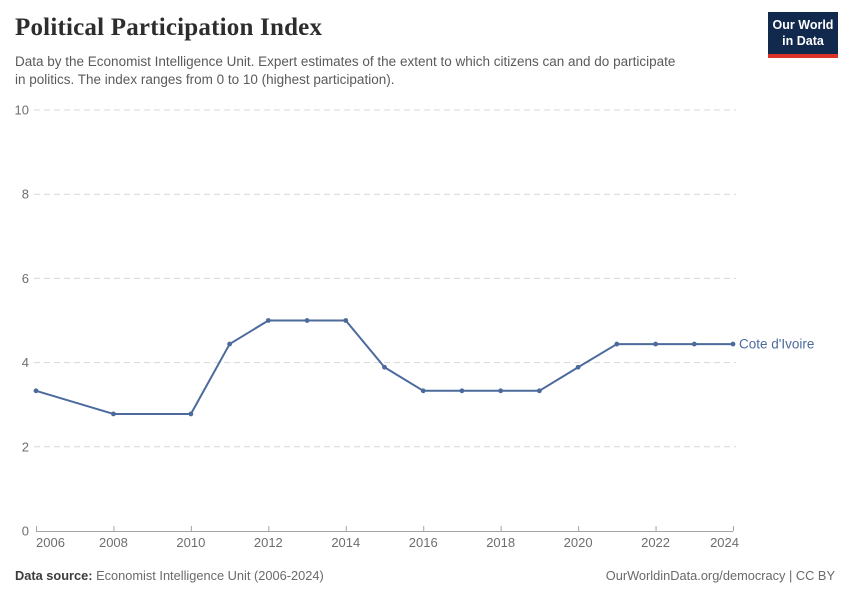  I want to click on data-source-value: Economist Intelligence Unit (2006-2024), so click(208, 575).